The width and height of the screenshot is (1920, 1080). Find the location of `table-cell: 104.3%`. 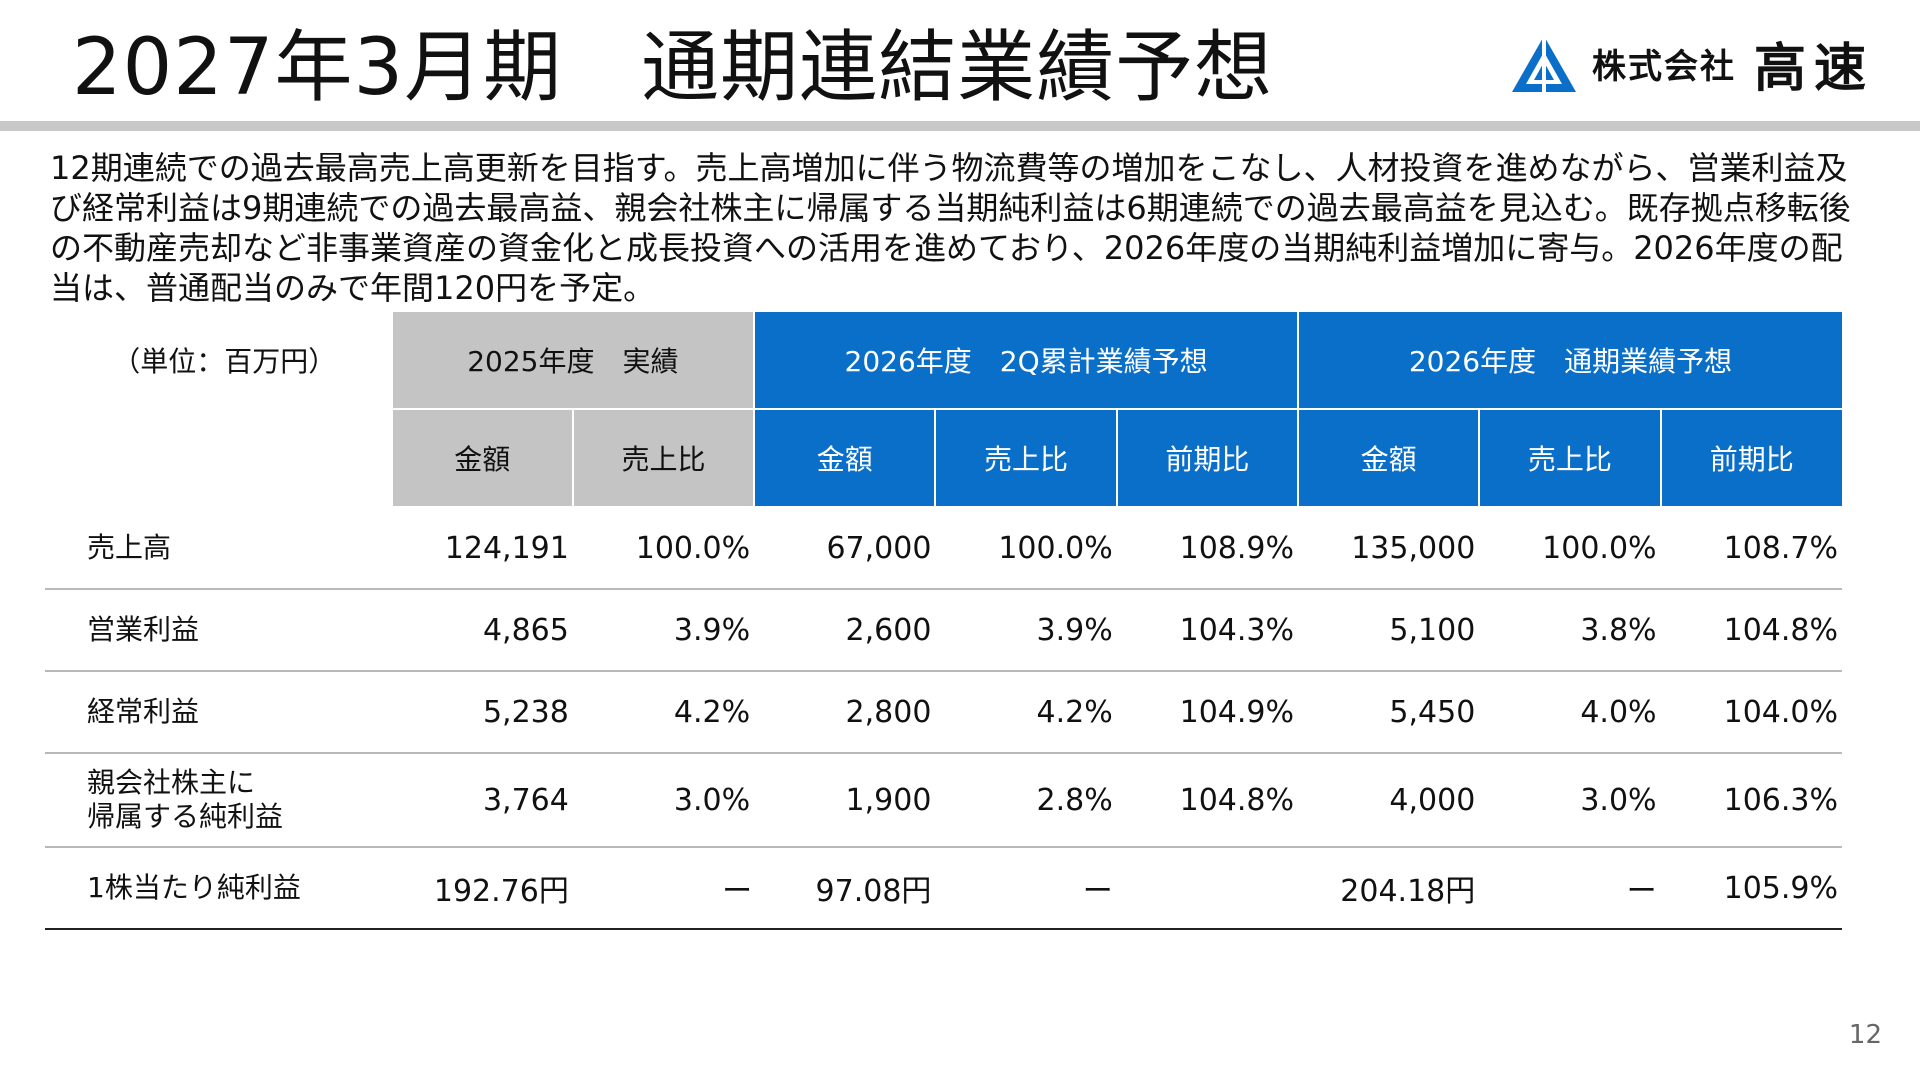

table-cell: 104.3% is located at coordinates (1207, 630).